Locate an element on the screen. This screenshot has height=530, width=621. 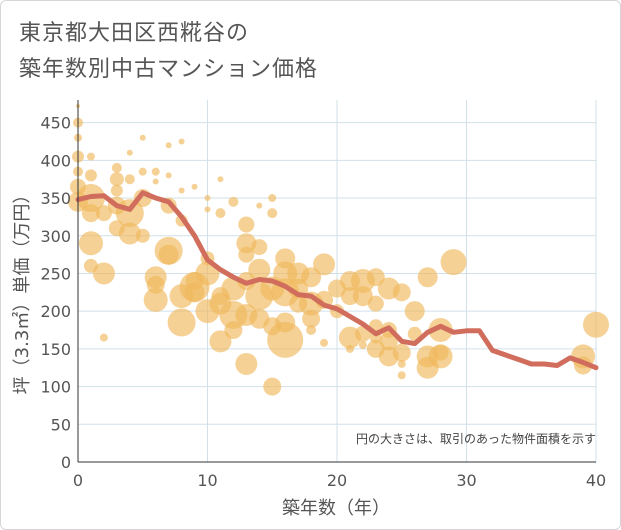
x-tick-label: 40 is located at coordinates (596, 480).